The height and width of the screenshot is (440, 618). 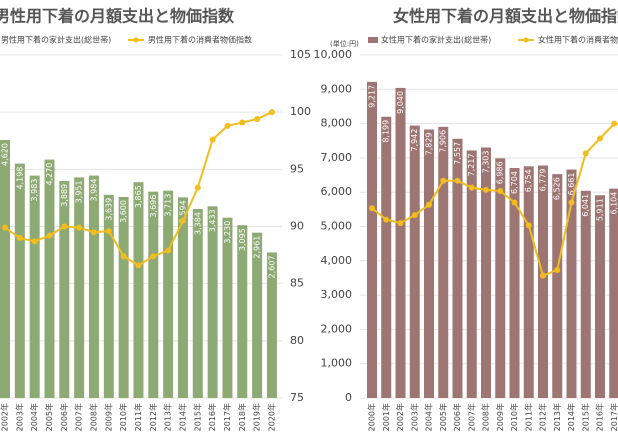 I want to click on value-label: 3,095, so click(x=242, y=239).